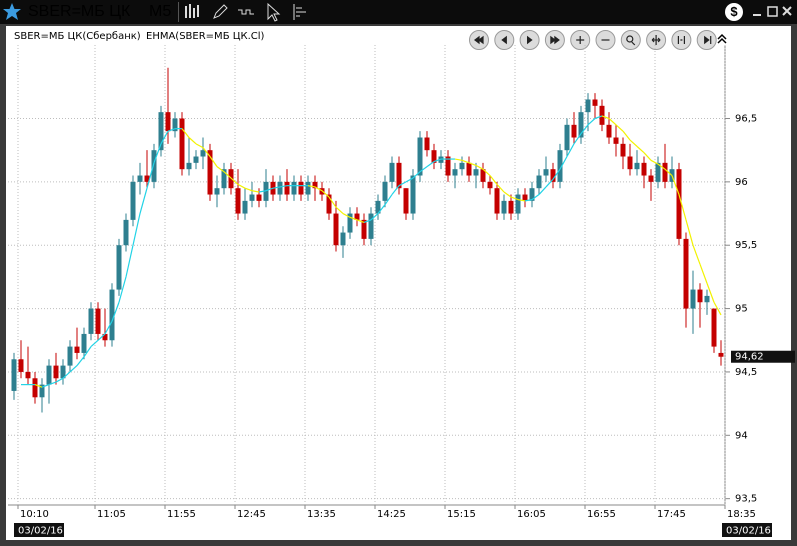 The image size is (797, 546). I want to click on currency-icon: $, so click(734, 11).